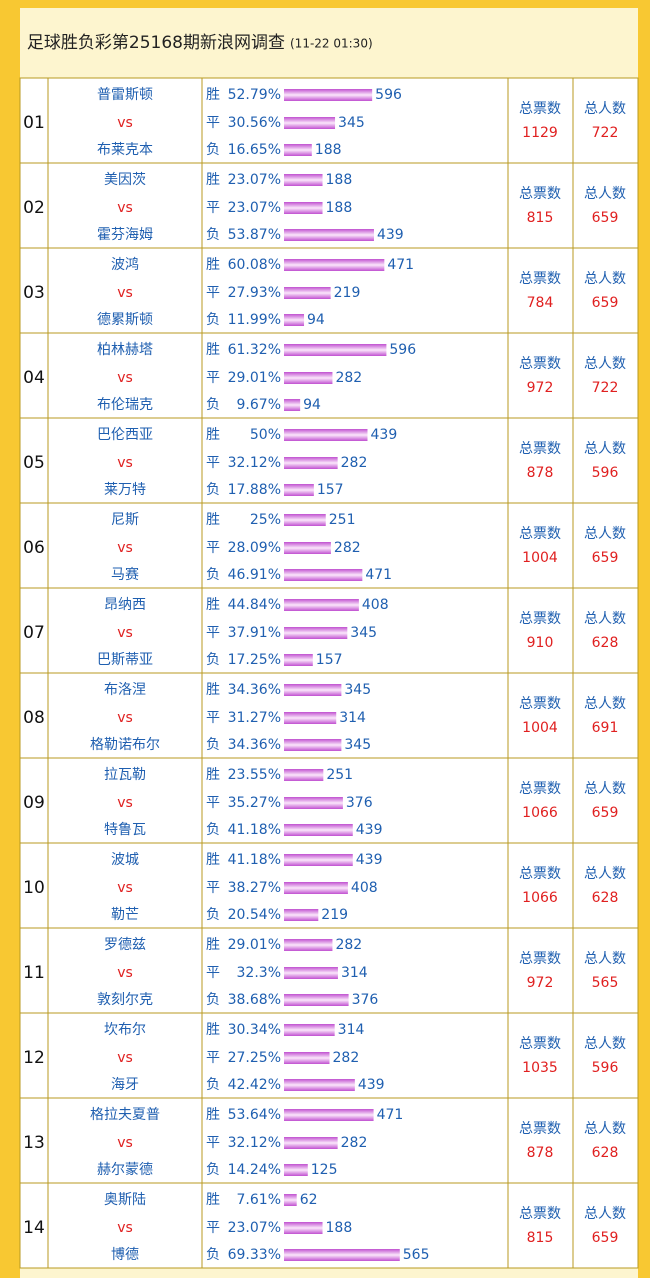  I want to click on pct-label: 38.27%, so click(254, 888).